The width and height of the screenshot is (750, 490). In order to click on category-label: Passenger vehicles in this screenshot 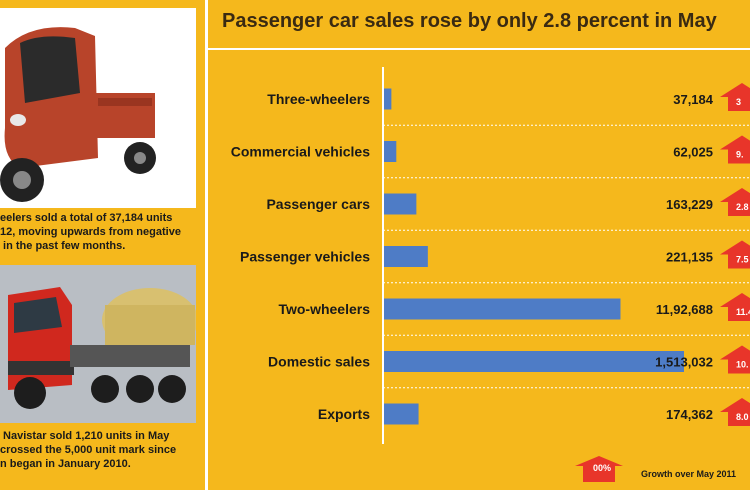, I will do `click(305, 257)`.